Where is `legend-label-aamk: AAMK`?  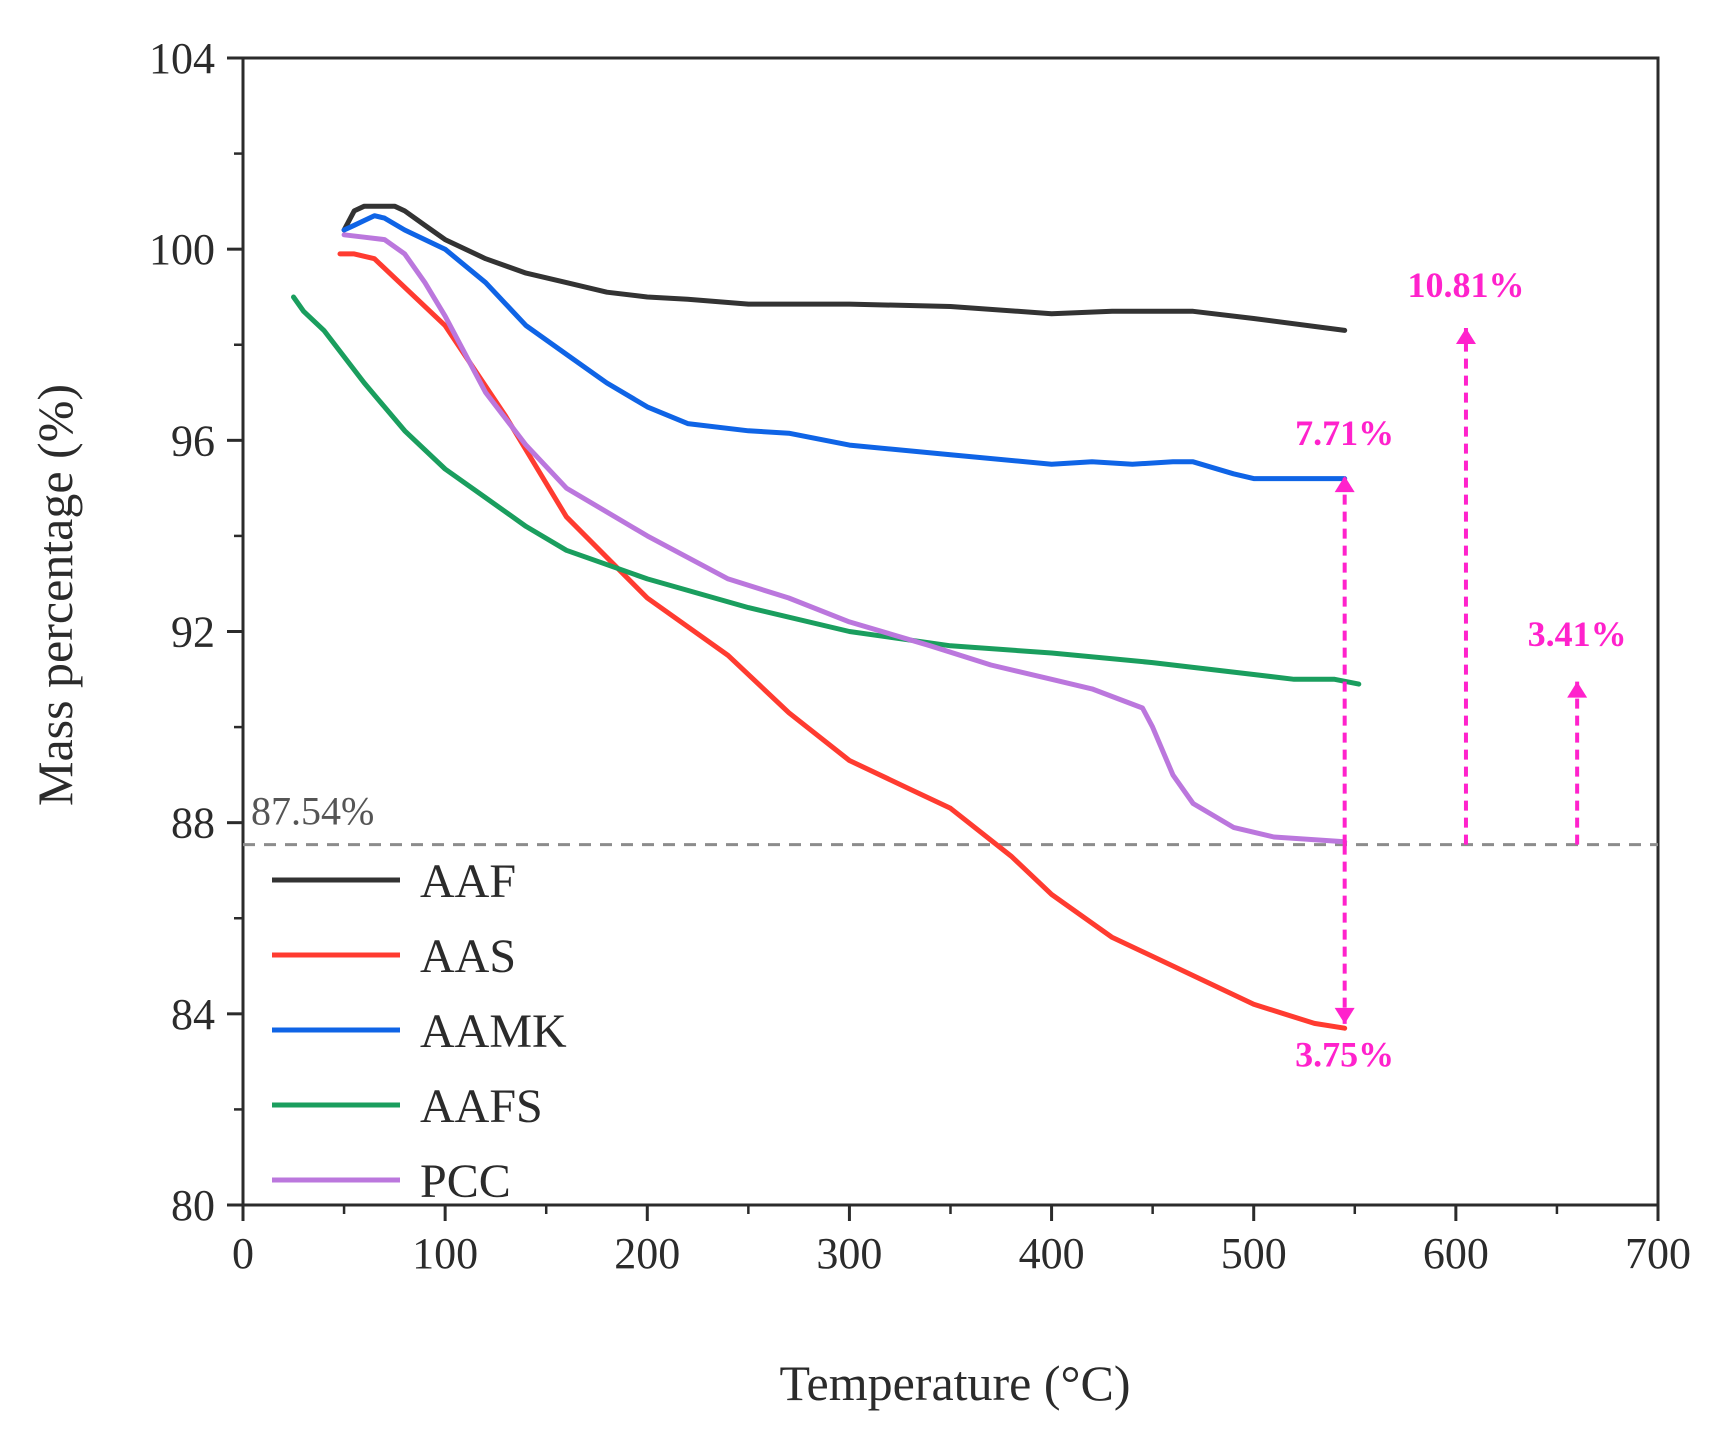 legend-label-aamk: AAMK is located at coordinates (493, 1031).